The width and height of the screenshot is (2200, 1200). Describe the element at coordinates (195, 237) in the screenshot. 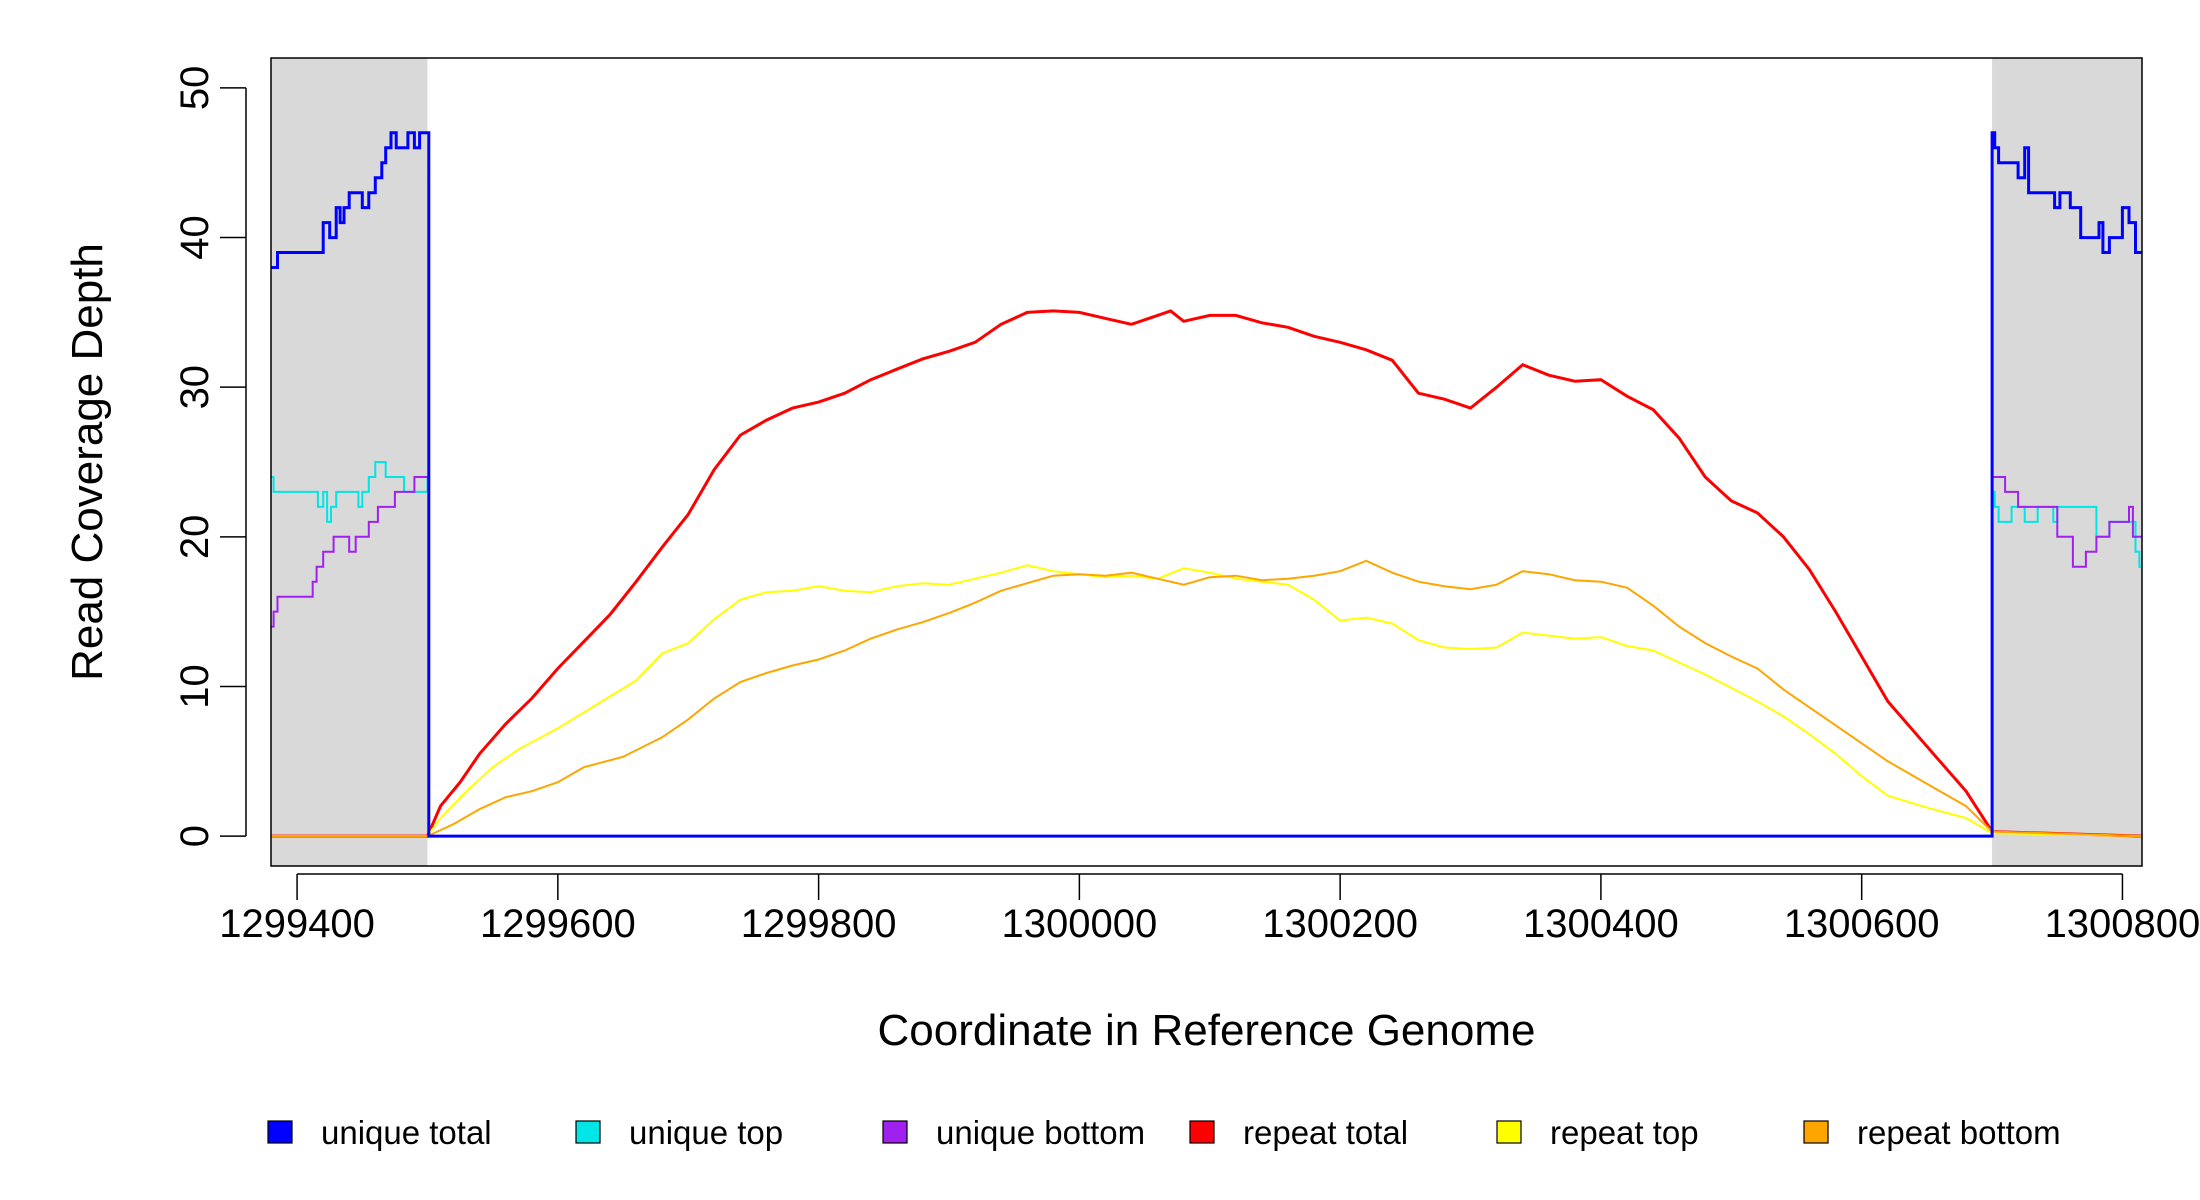

I see `y-tick-label: 40` at that location.